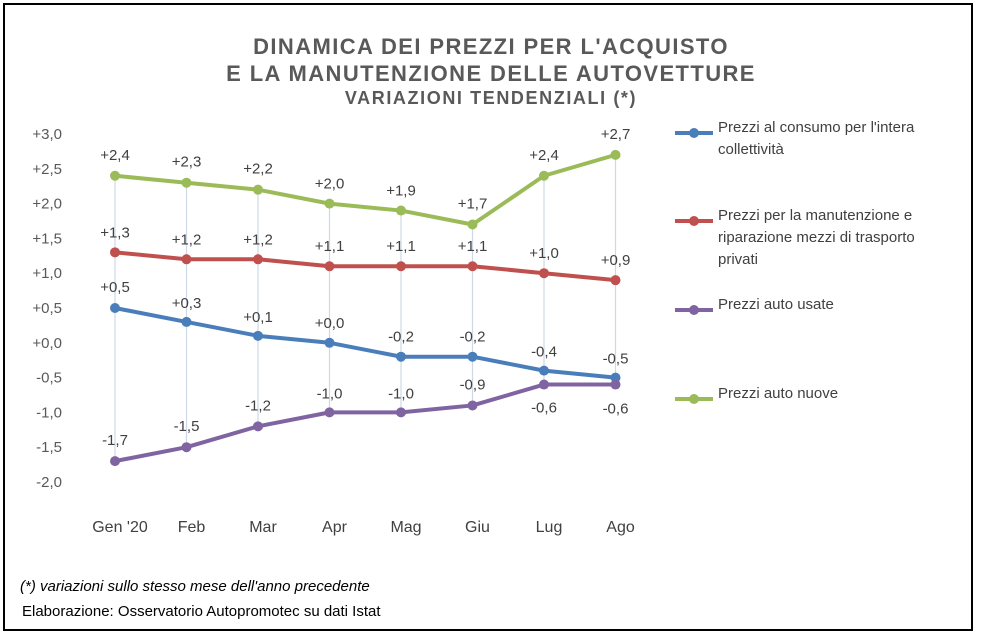  Describe the element at coordinates (363, 527) in the screenshot. I see `x-axis: Gen '20 Feb Mar Apr Mag Giu Lug Ago` at that location.